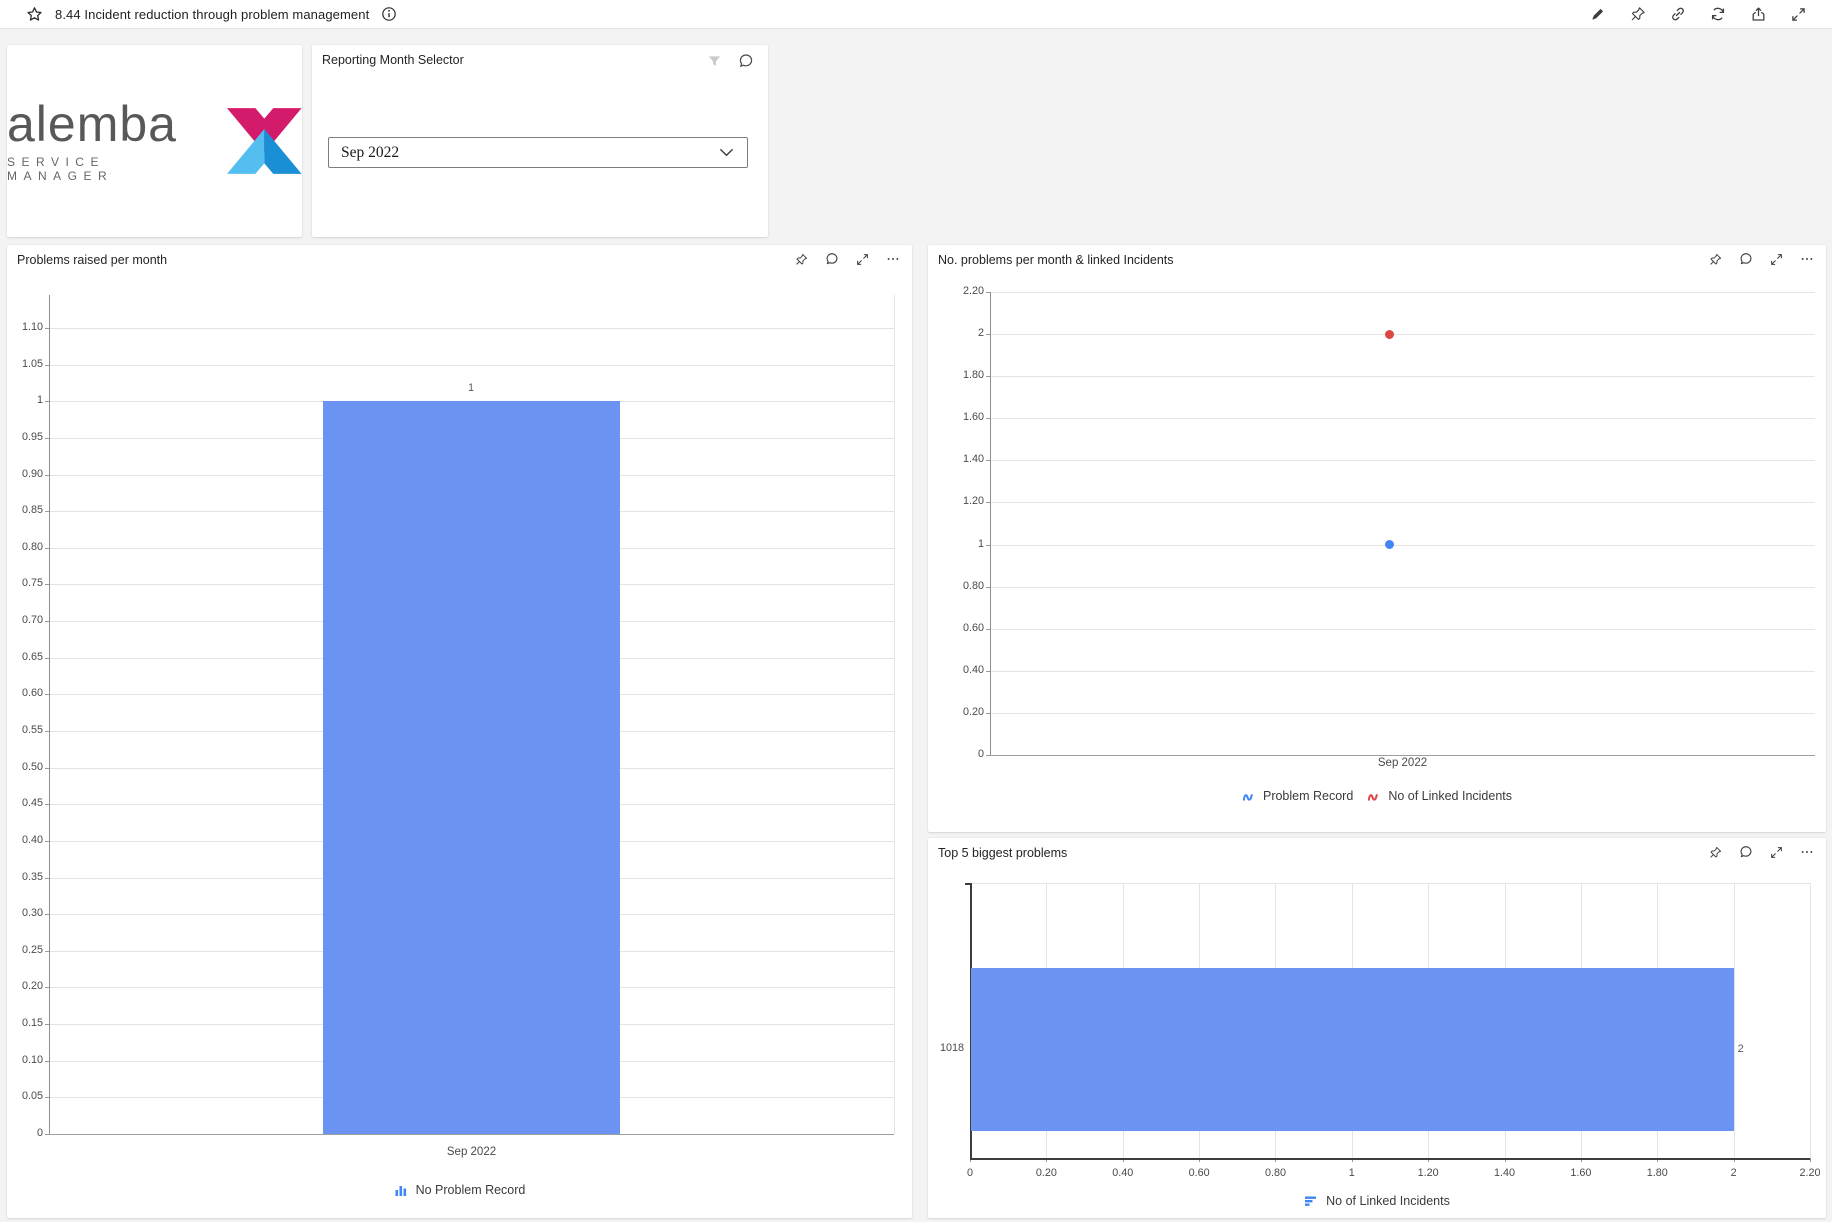 This screenshot has width=1832, height=1222. Describe the element at coordinates (1718, 14) in the screenshot. I see `refresh-icon` at that location.